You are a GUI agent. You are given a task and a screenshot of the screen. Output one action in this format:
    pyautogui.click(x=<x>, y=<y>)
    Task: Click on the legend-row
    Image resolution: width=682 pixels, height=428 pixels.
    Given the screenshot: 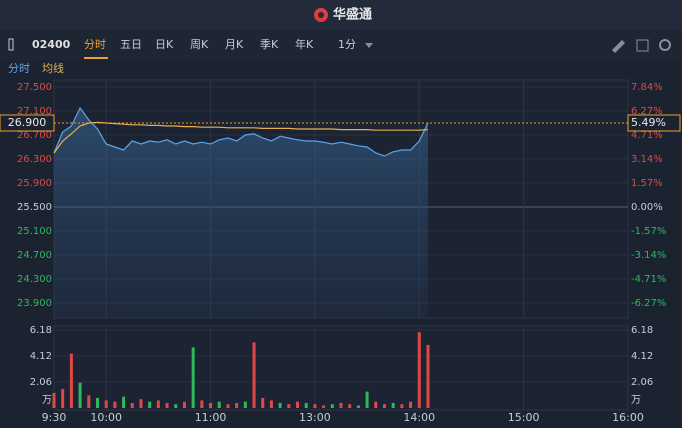 What is the action you would take?
    pyautogui.click(x=341, y=70)
    